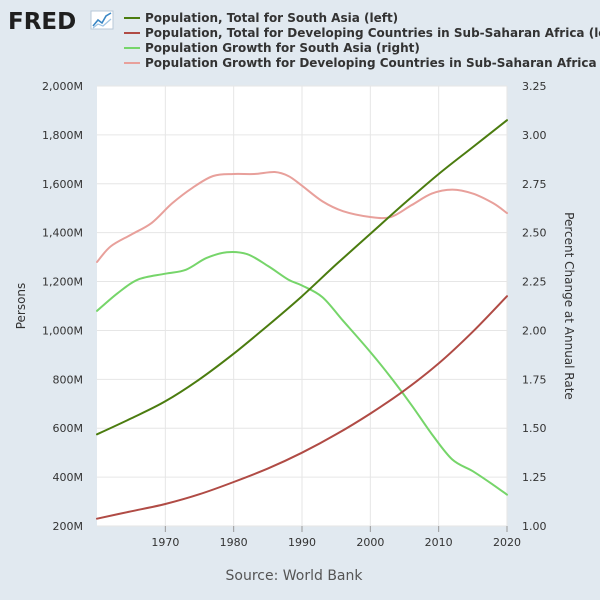 This screenshot has height=600, width=600. What do you see at coordinates (68, 526) in the screenshot?
I see `left-tick-label: 200M` at bounding box center [68, 526].